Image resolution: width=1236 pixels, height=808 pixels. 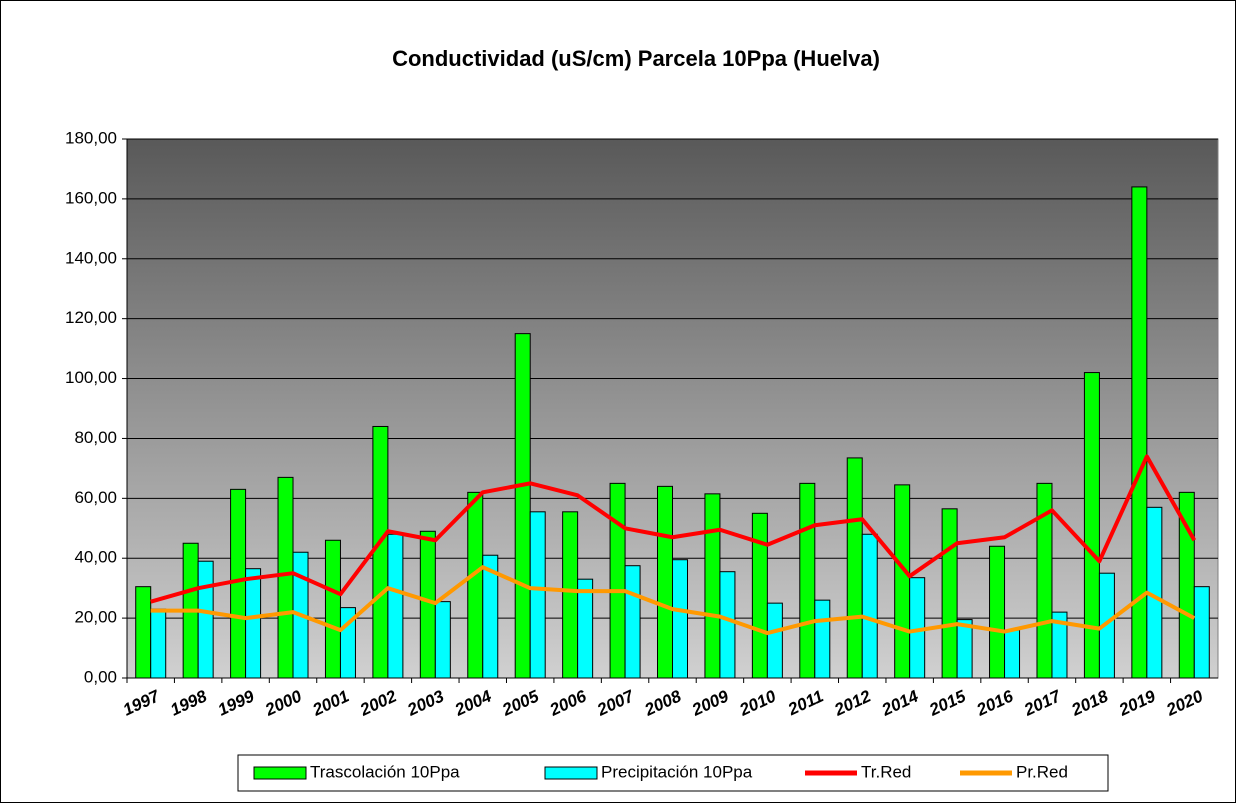 I want to click on legend-label: Trascolación 10Ppa, so click(x=385, y=771).